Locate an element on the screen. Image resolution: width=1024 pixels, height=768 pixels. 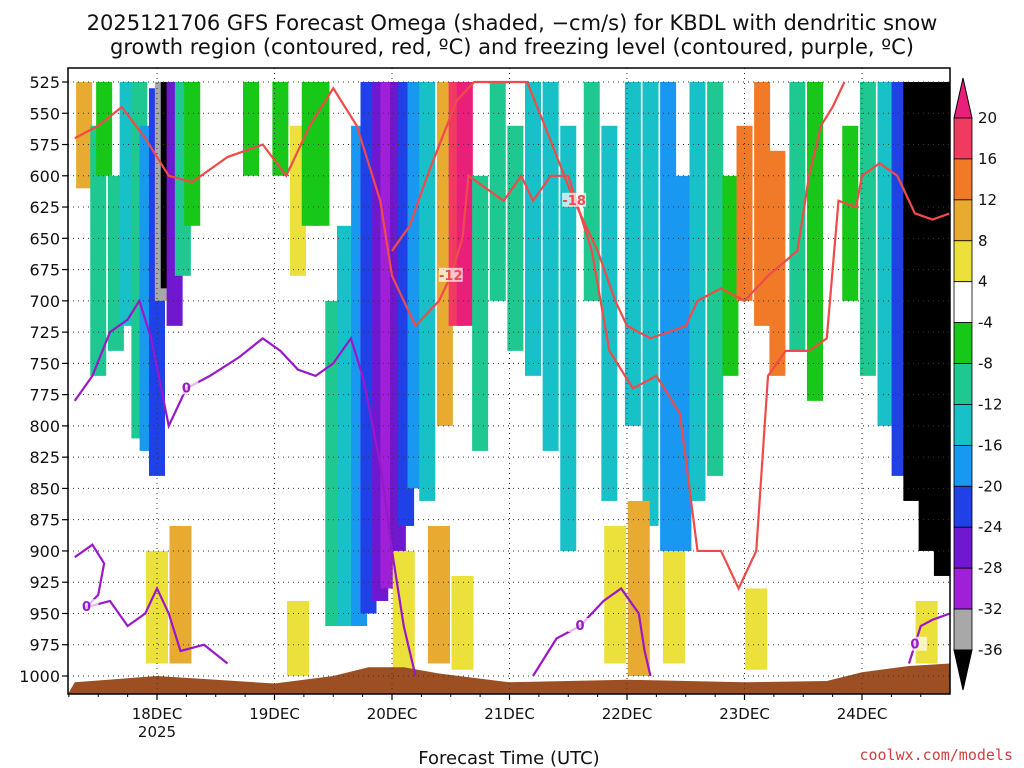
dgz-contour-label-1: -18 is located at coordinates (574, 201).